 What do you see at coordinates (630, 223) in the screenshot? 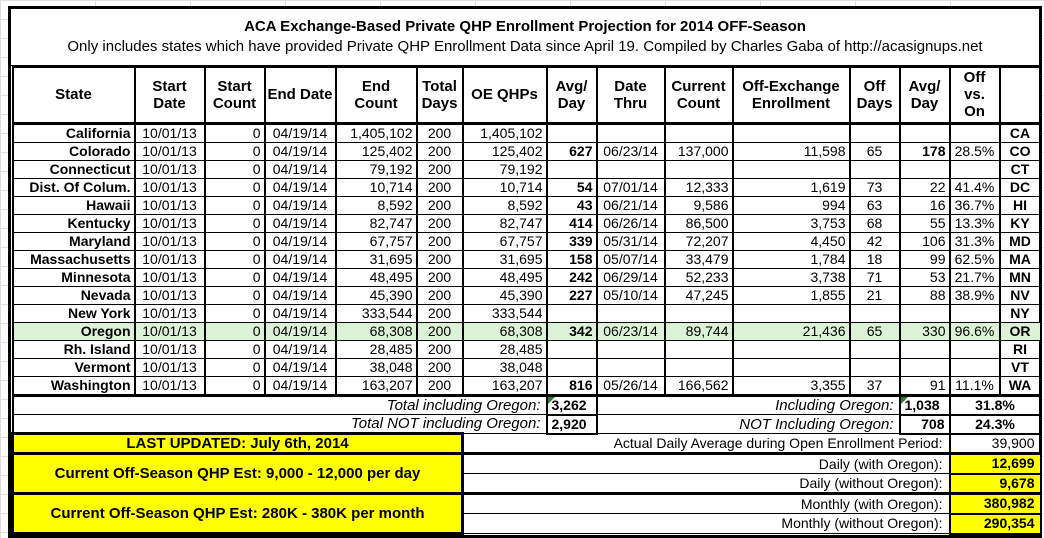
I see `cell-date-thru: 06/26/14` at bounding box center [630, 223].